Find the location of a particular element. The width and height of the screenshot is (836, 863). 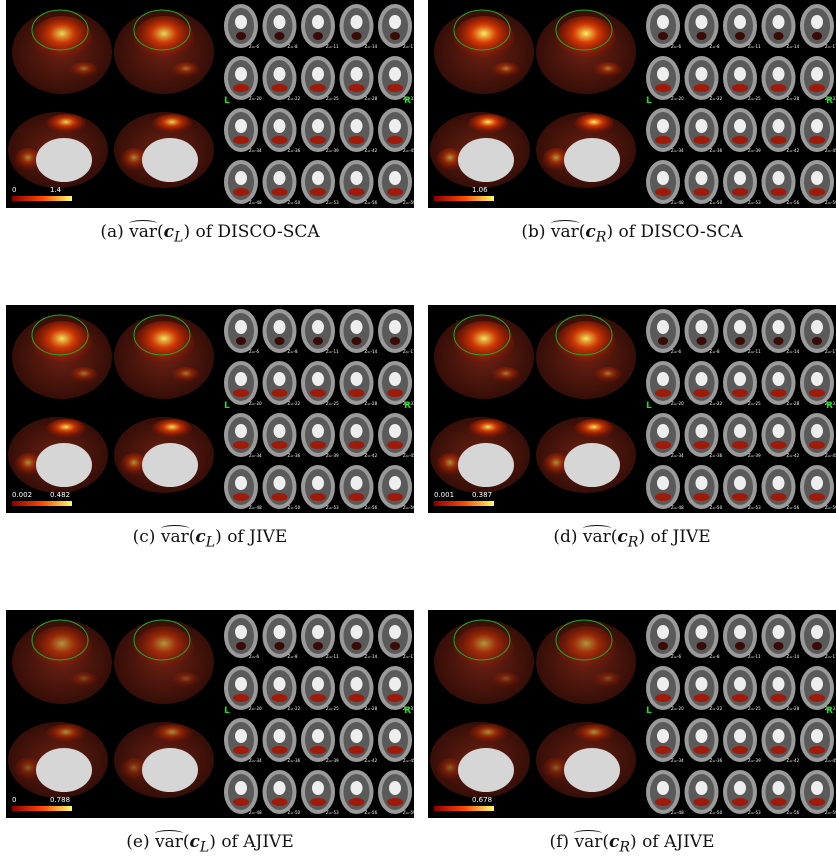

axial-slice: Z=-17 is located at coordinates (396, 26).